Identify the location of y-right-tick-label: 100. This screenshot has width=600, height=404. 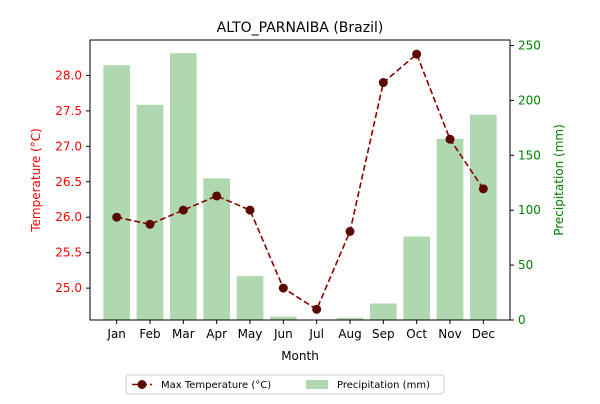
(529, 210).